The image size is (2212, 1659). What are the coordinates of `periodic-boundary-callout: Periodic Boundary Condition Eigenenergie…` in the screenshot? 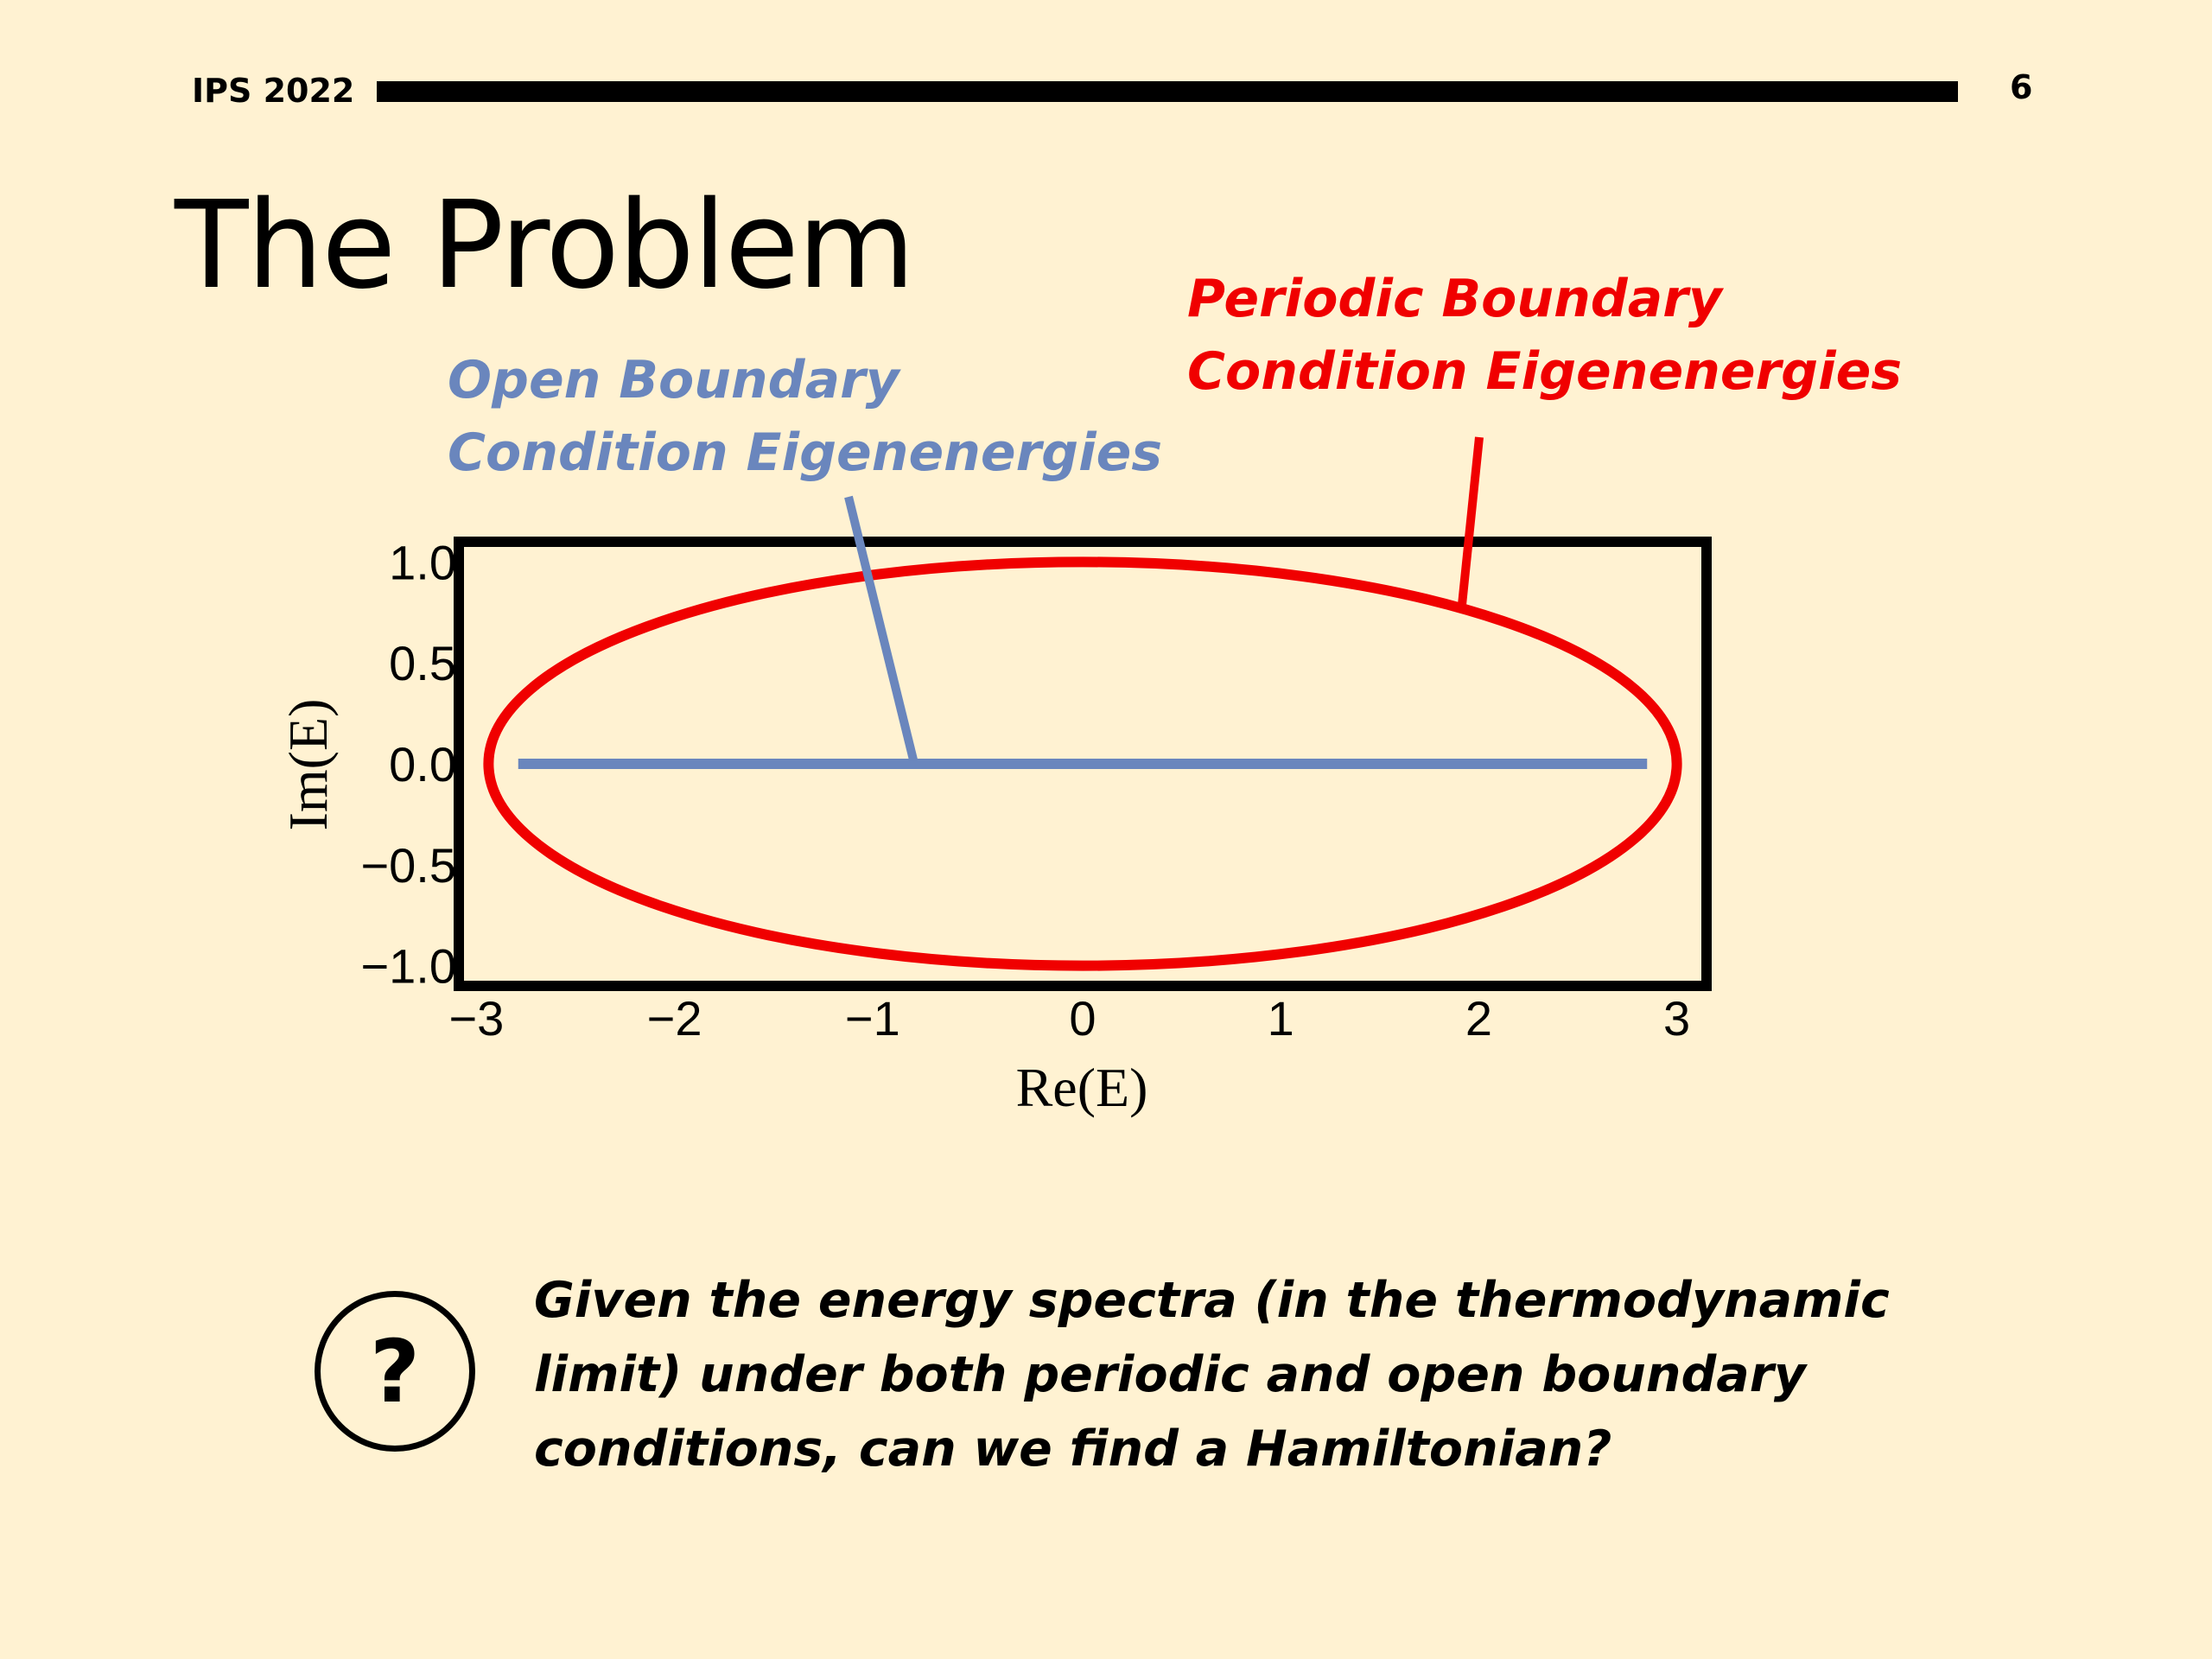 It's located at (1544, 335).